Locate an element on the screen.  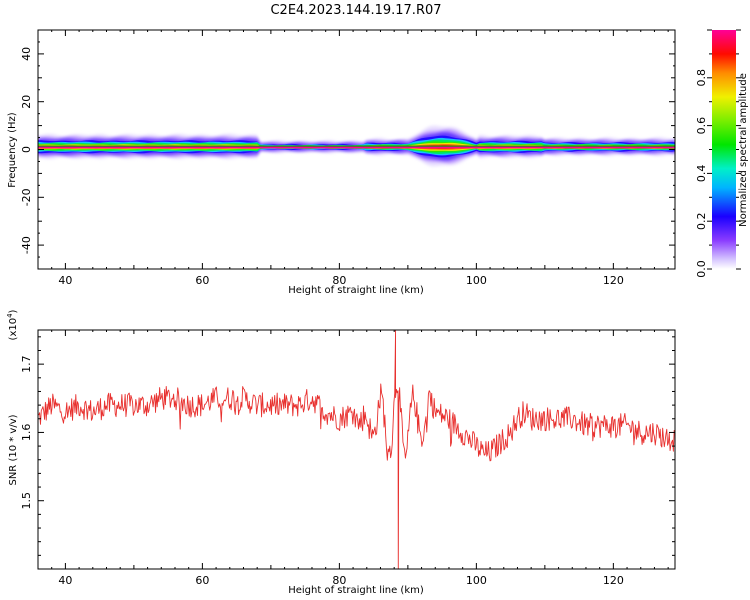
snr-x-tick-label: 40 is located at coordinates (65, 580).